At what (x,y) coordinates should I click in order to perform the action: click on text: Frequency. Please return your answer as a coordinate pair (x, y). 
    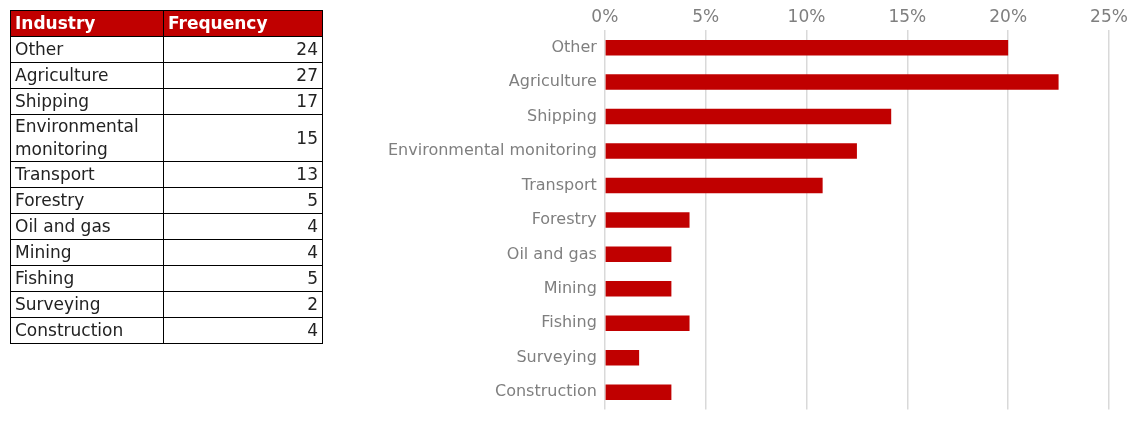
    Looking at the image, I should click on (243, 23).